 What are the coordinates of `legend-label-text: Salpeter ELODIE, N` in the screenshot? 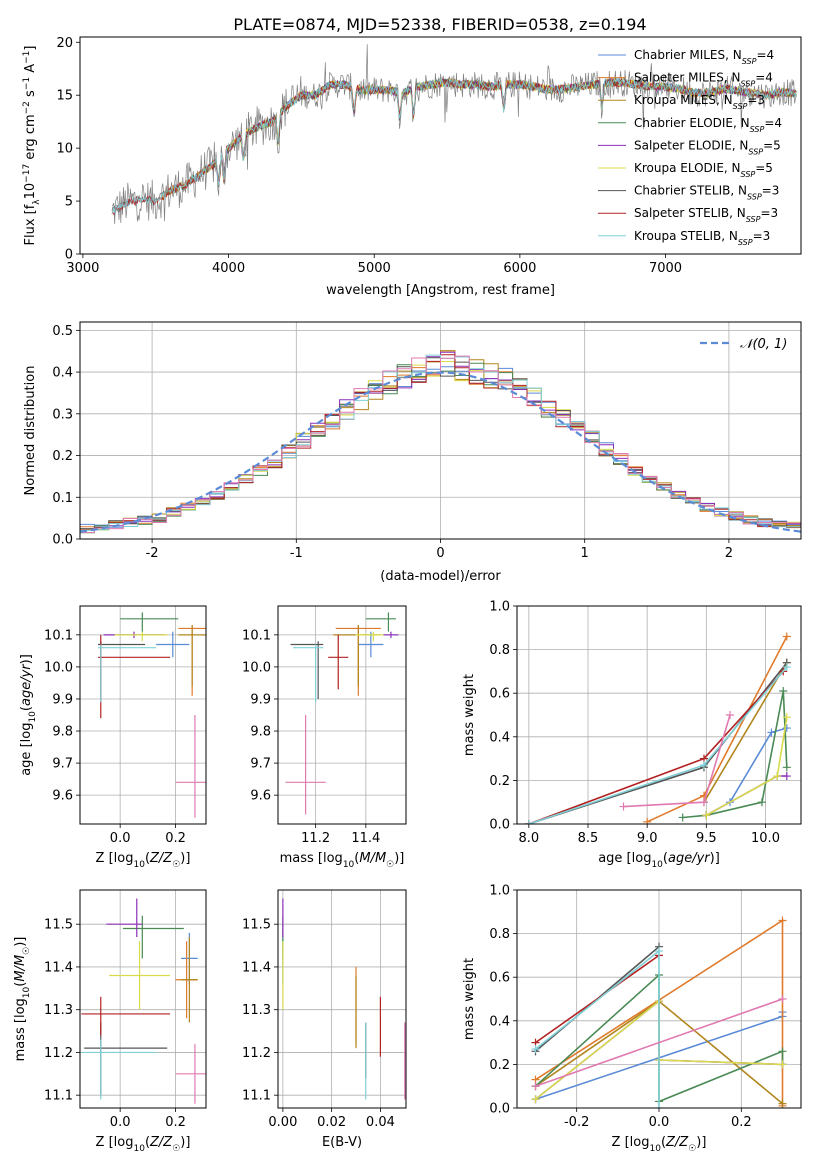 It's located at (691, 145).